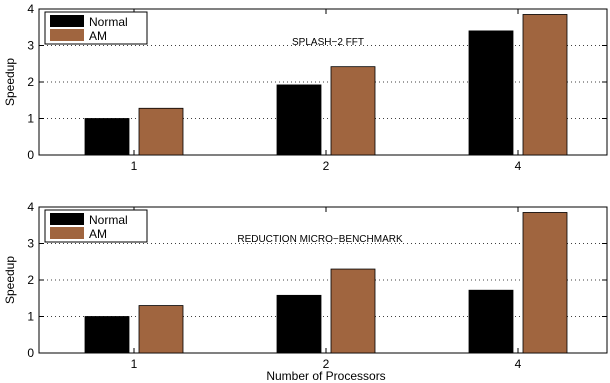 Image resolution: width=610 pixels, height=383 pixels. Describe the element at coordinates (325, 376) in the screenshot. I see `x-axis-label: Number of Processors` at that location.